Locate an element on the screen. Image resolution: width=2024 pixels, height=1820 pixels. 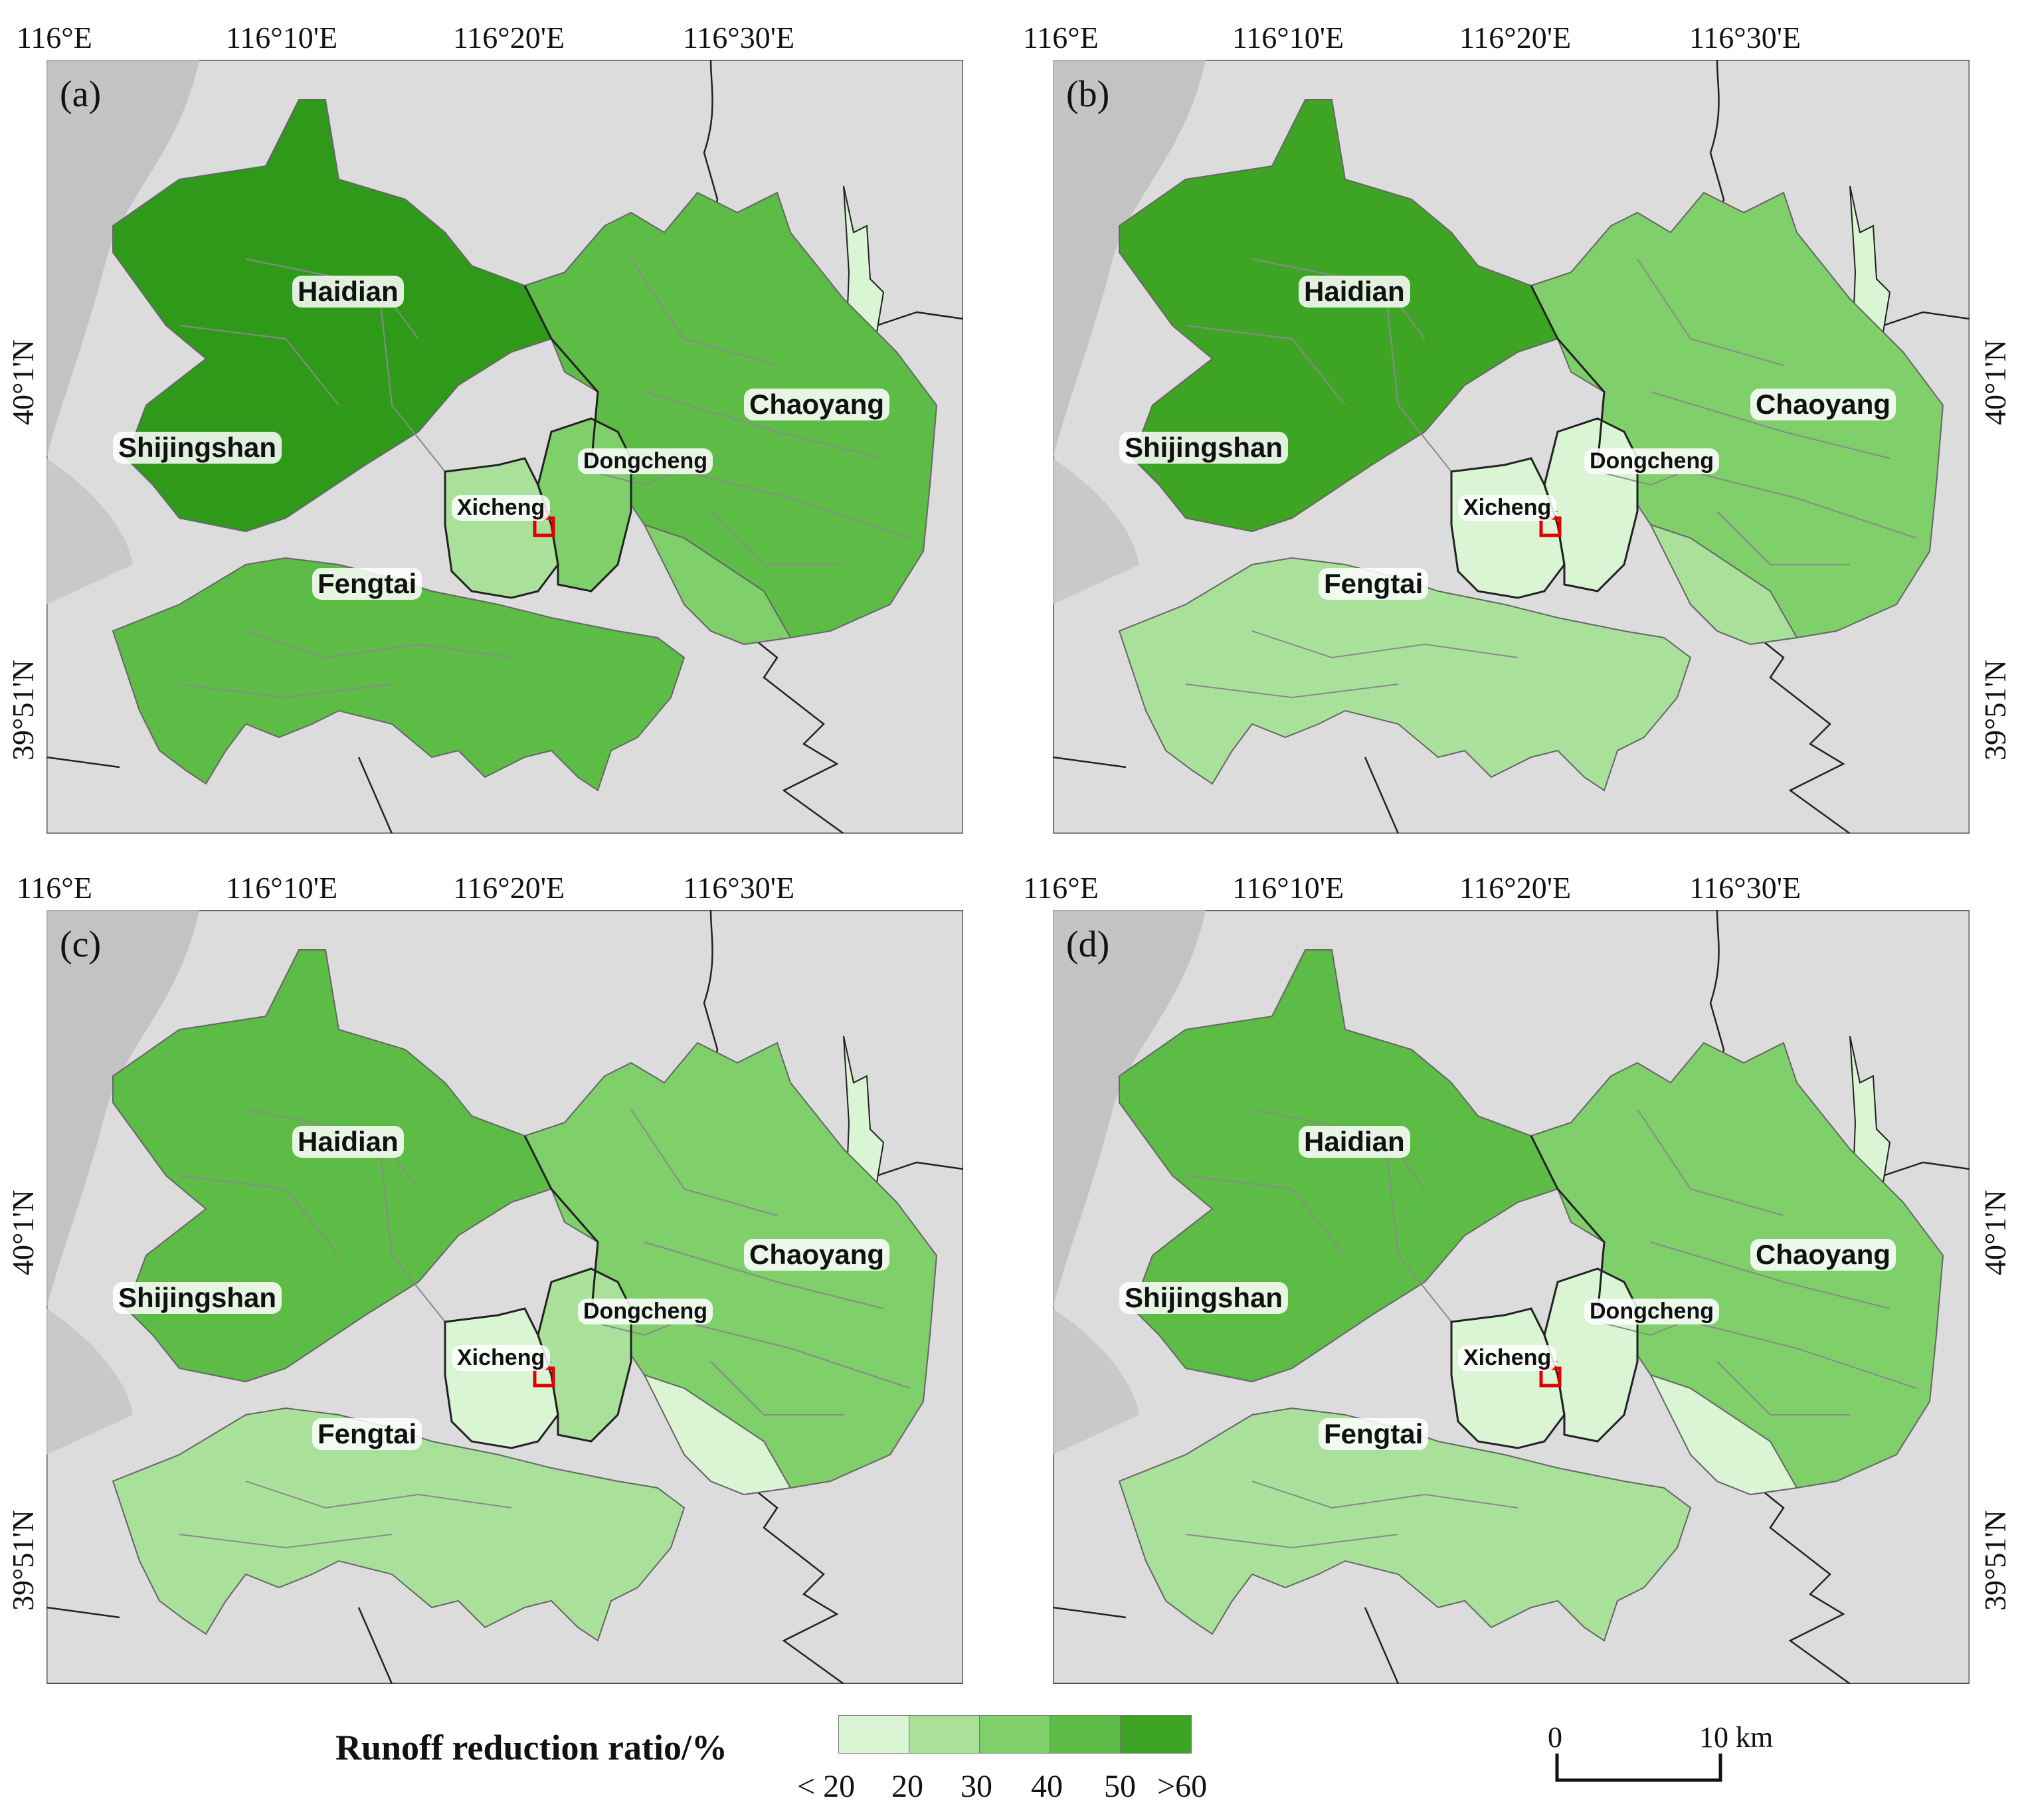
legend-tick-label: 50 is located at coordinates (1120, 1786).